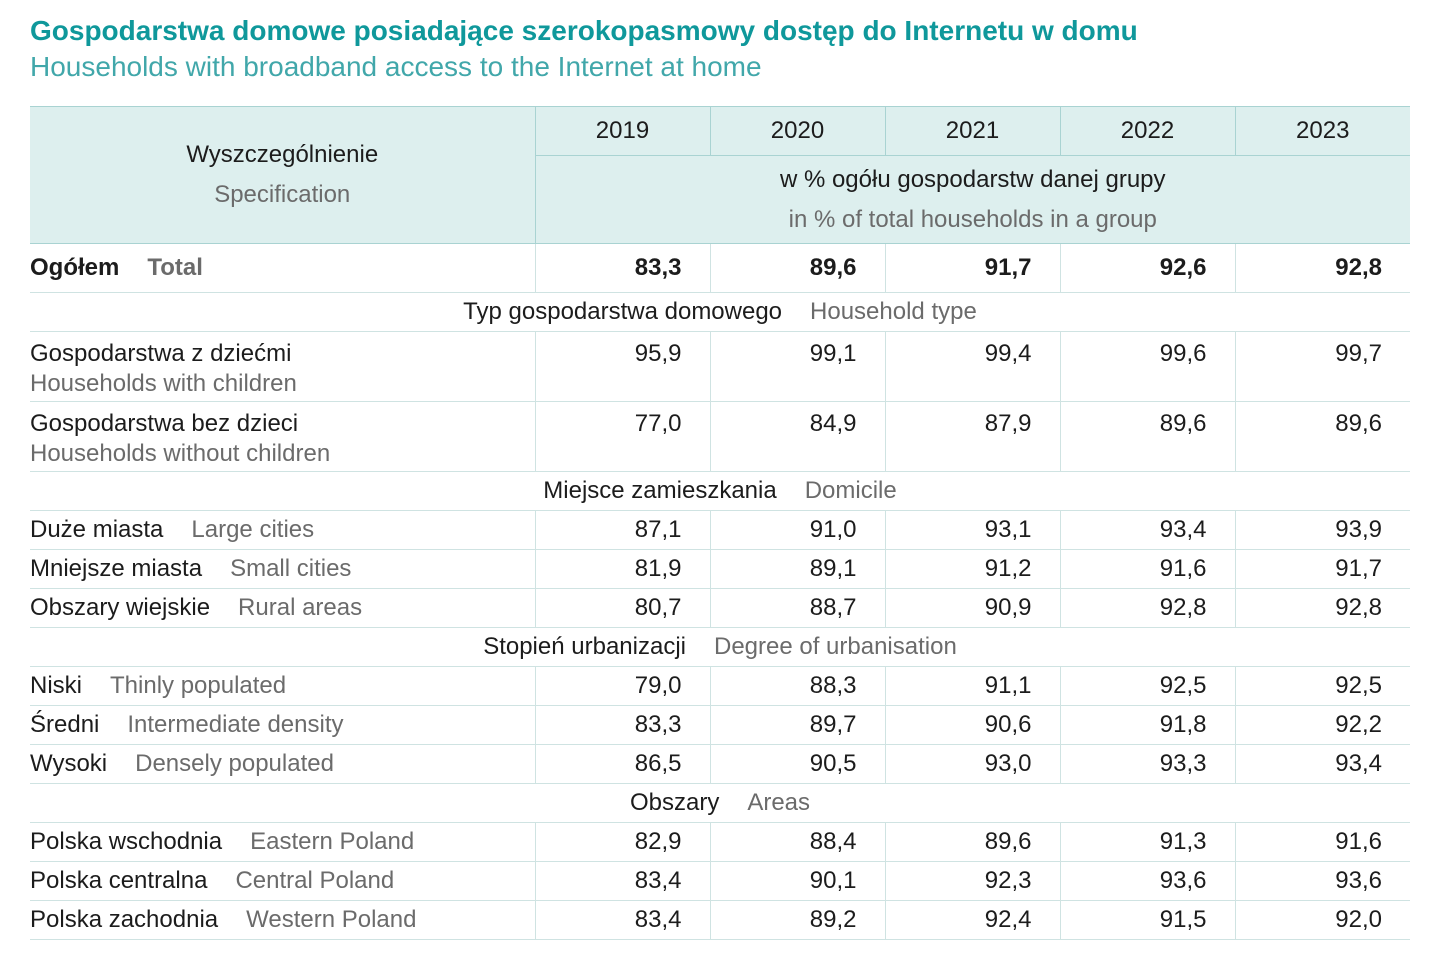 This screenshot has width=1438, height=974. What do you see at coordinates (315, 880) in the screenshot?
I see `row-label-en: Central Poland` at bounding box center [315, 880].